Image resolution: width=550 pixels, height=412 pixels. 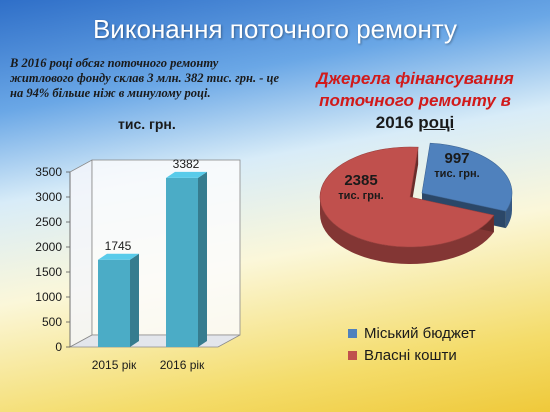 I want to click on pie-title-year: 2016 році, so click(x=415, y=122).